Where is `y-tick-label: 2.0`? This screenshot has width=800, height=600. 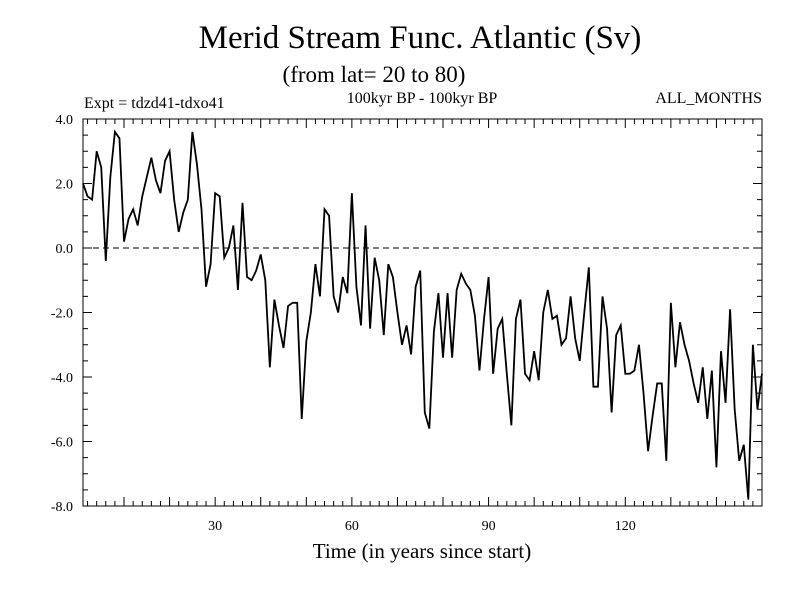
y-tick-label: 2.0 is located at coordinates (65, 185).